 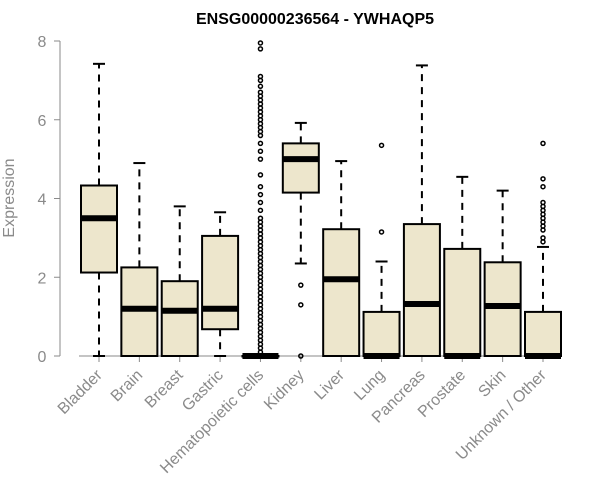 What do you see at coordinates (9, 197) in the screenshot?
I see `y-axis-label: Expression` at bounding box center [9, 197].